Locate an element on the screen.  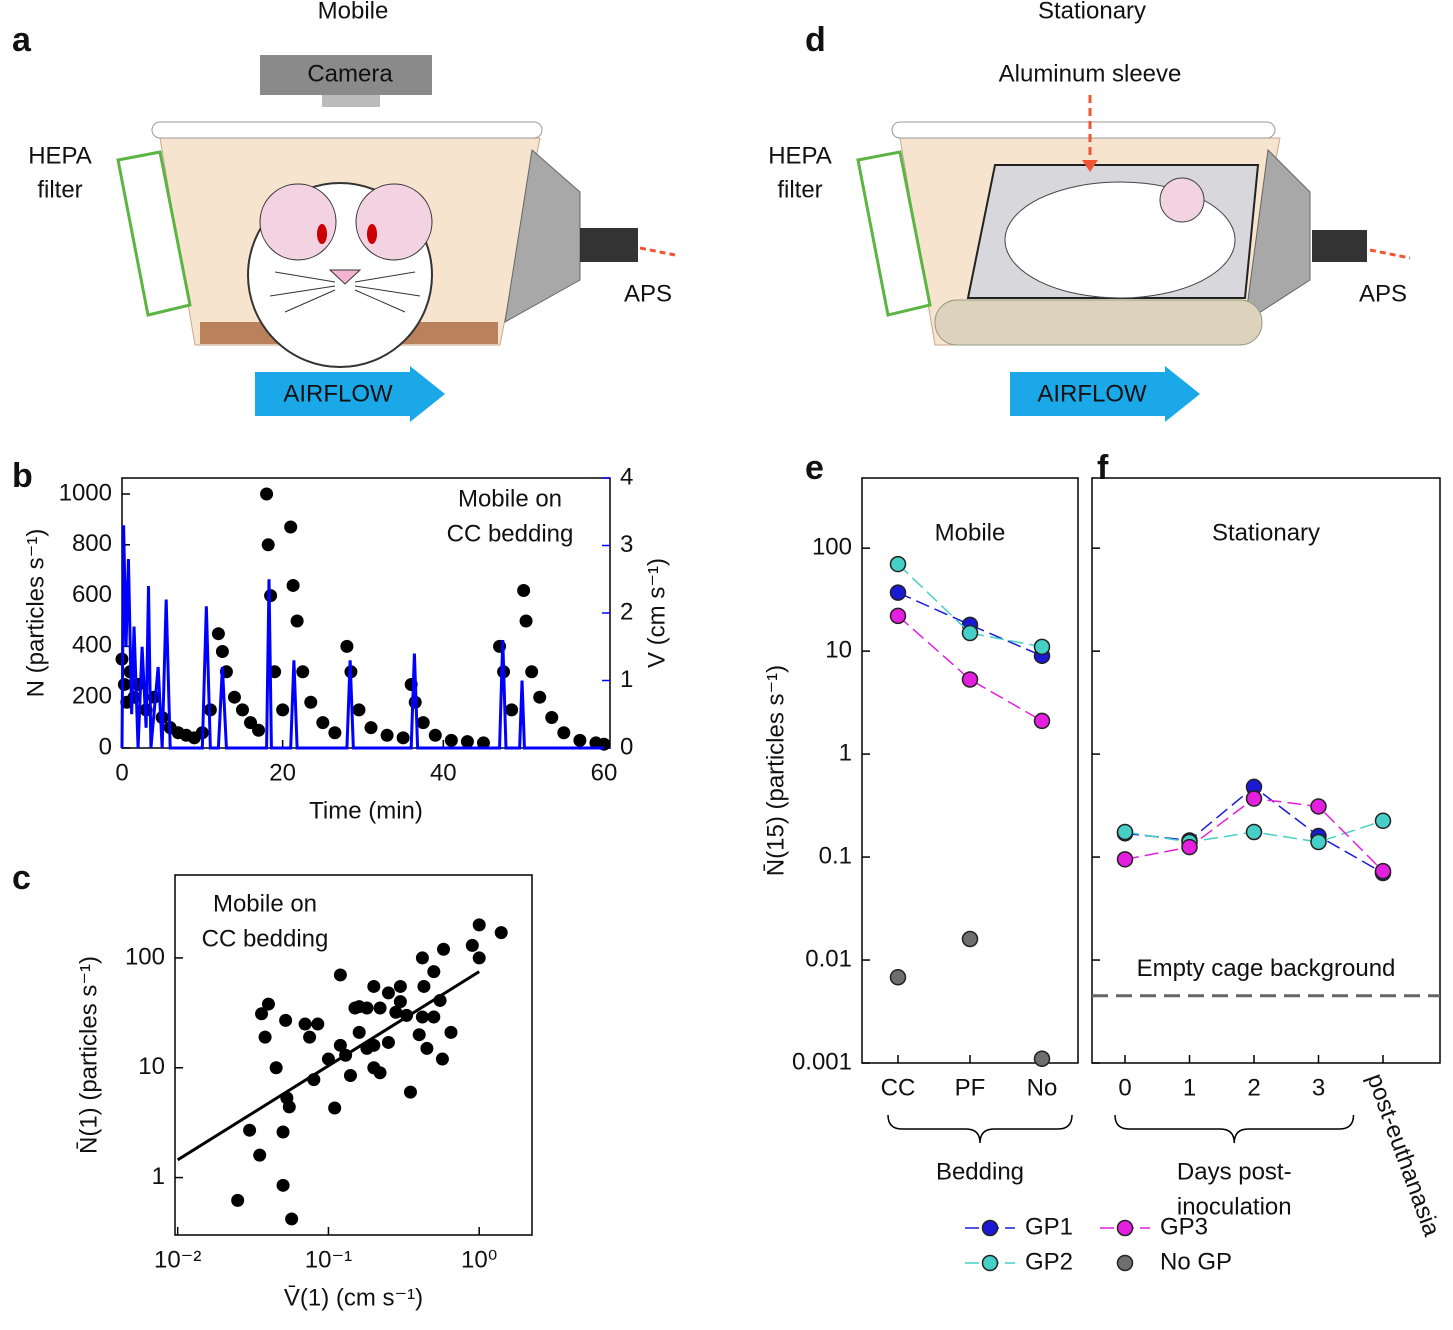
lid is located at coordinates (1083, 130).